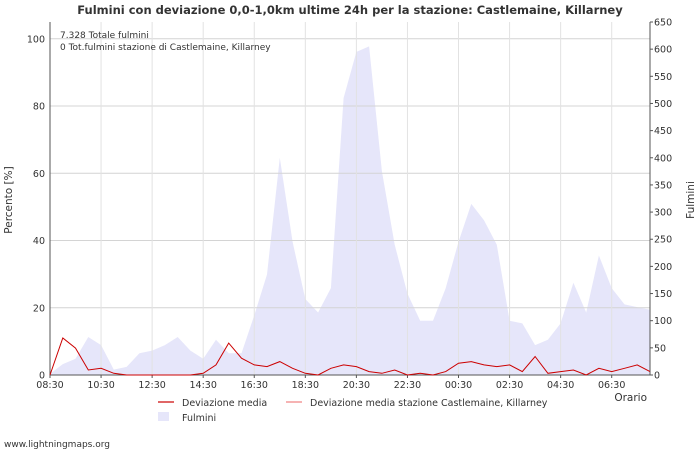  What do you see at coordinates (151, 385) in the screenshot?
I see `x-tick-label: 12:30` at bounding box center [151, 385].